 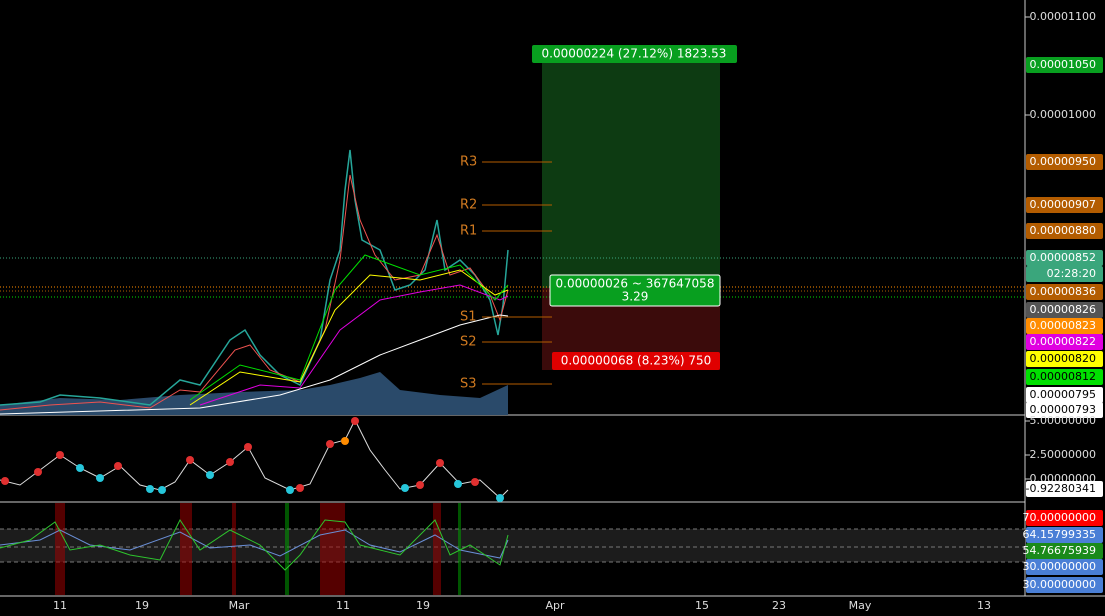 What do you see at coordinates (635, 297) in the screenshot?
I see `entry-label: 3.29` at bounding box center [635, 297].